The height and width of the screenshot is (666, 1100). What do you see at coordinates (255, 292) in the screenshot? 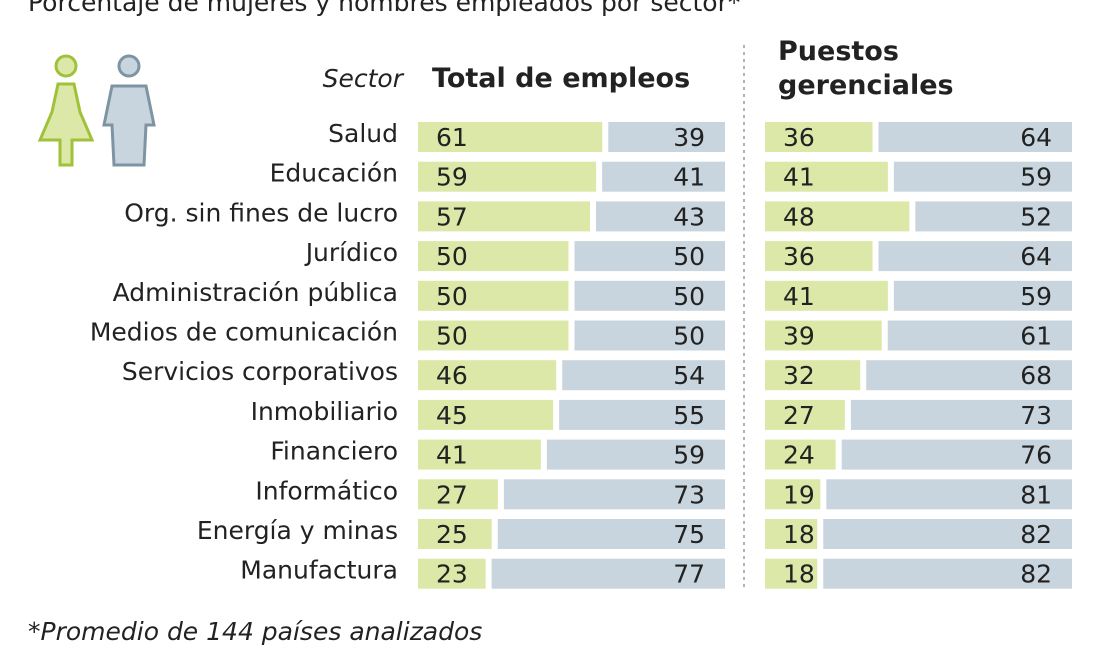
I see `category-label: Administración pública` at bounding box center [255, 292].